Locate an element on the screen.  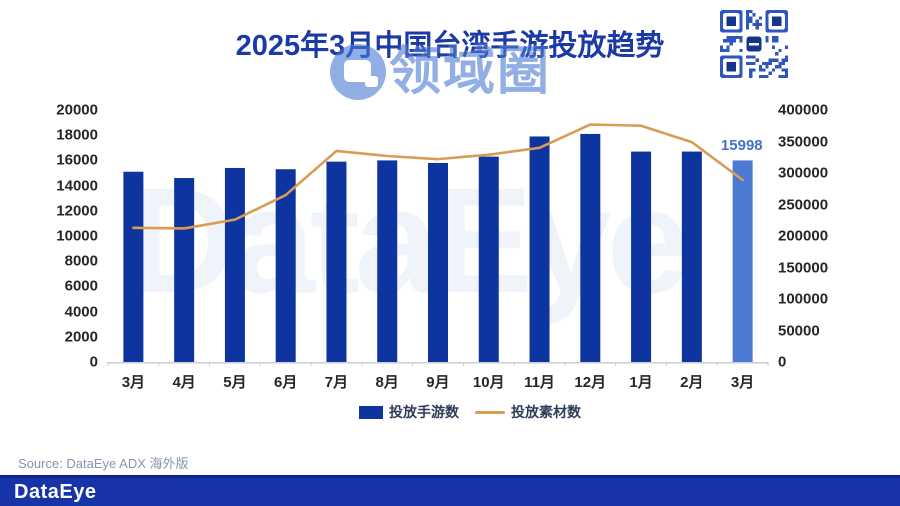
y-tick-label: 400000 is located at coordinates (803, 110).